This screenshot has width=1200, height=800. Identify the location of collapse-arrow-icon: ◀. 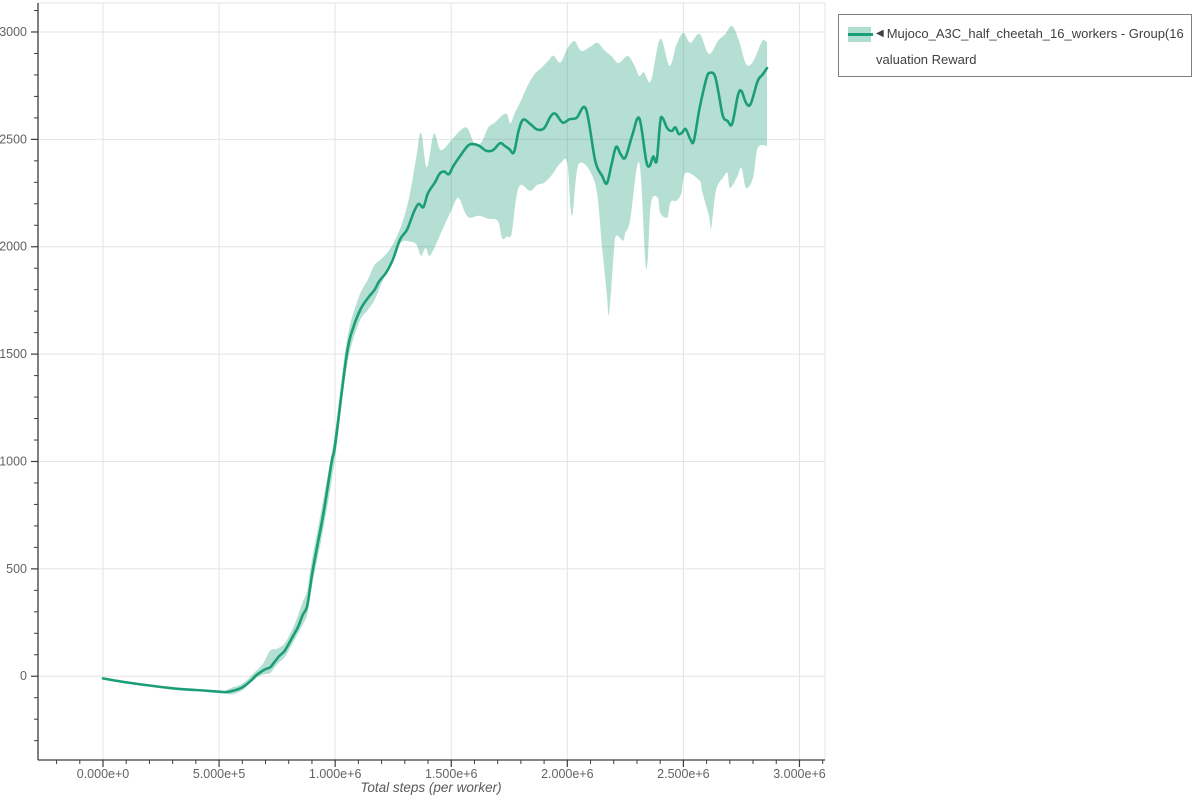
(880, 33).